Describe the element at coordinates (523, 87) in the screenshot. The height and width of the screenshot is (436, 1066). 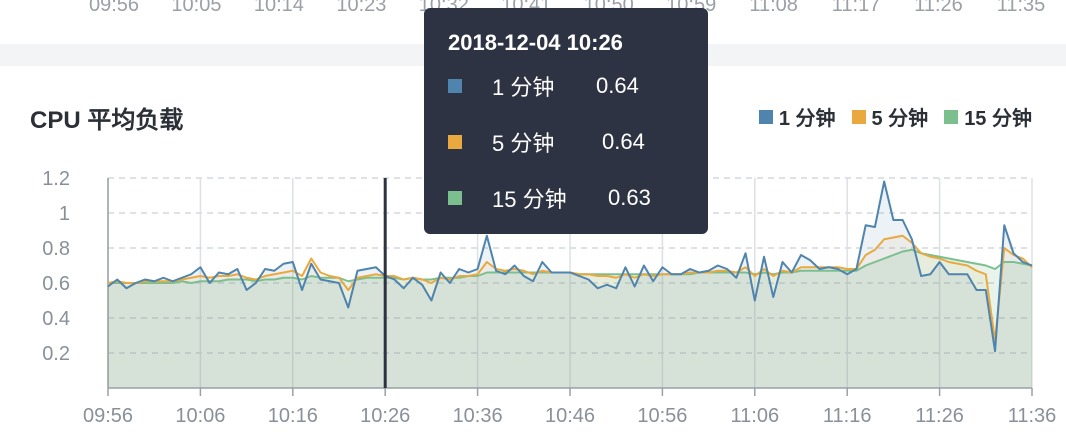
I see `tooltip-series-name: 1 分钟` at that location.